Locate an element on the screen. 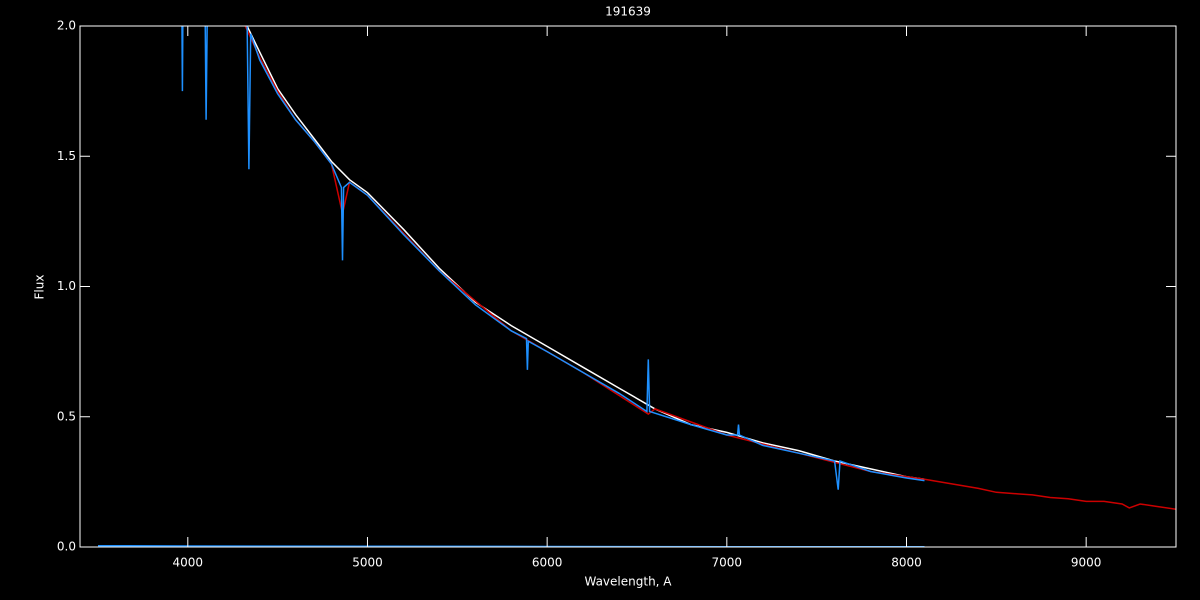 This screenshot has height=600, width=1200. x-axis-label: Wavelength, A is located at coordinates (628, 582).